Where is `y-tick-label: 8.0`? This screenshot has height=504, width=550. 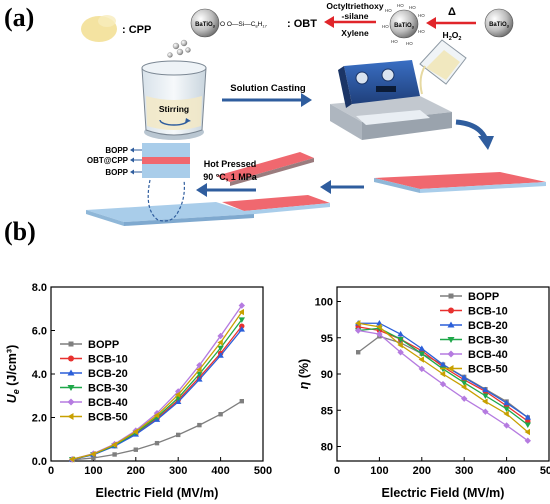 y-tick-label: 8.0 is located at coordinates (39, 288).